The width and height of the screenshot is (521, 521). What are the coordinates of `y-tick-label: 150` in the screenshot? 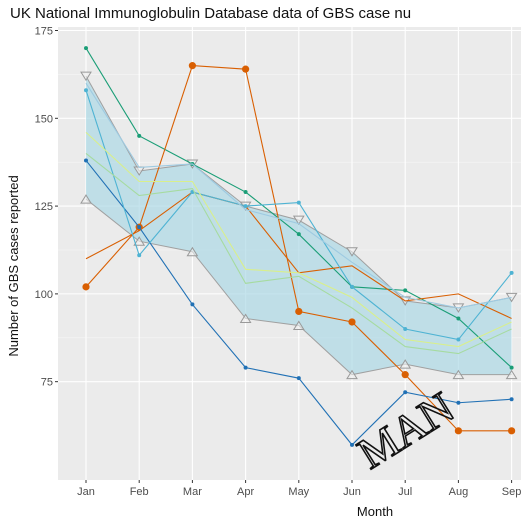 It's located at (44, 119).